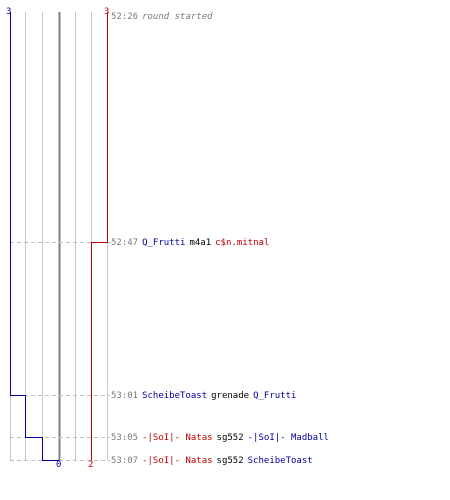 Image resolution: width=450 pixels, height=500 pixels. What do you see at coordinates (230, 396) in the screenshot?
I see `event-weapon: grenade` at bounding box center [230, 396].